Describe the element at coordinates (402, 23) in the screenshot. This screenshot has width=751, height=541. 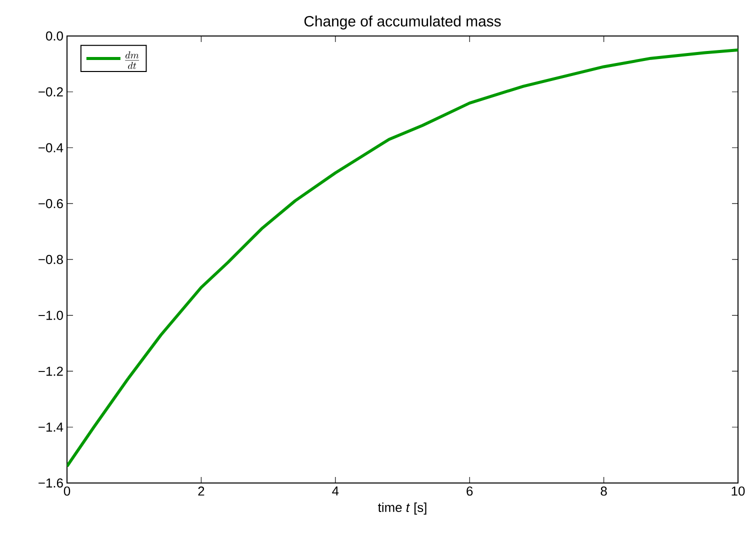
I see `chart-title: Change of accumulated mass` at that location.